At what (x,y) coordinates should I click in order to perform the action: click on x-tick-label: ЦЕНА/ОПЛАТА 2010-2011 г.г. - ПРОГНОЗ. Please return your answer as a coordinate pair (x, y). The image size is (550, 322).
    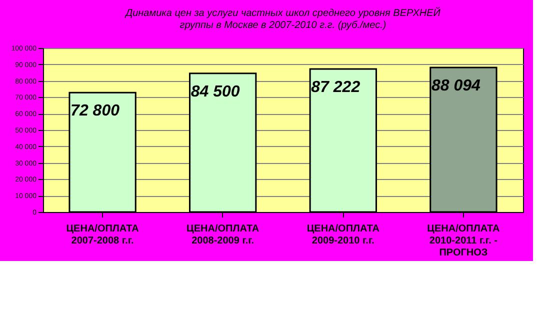
    Looking at the image, I should click on (463, 241).